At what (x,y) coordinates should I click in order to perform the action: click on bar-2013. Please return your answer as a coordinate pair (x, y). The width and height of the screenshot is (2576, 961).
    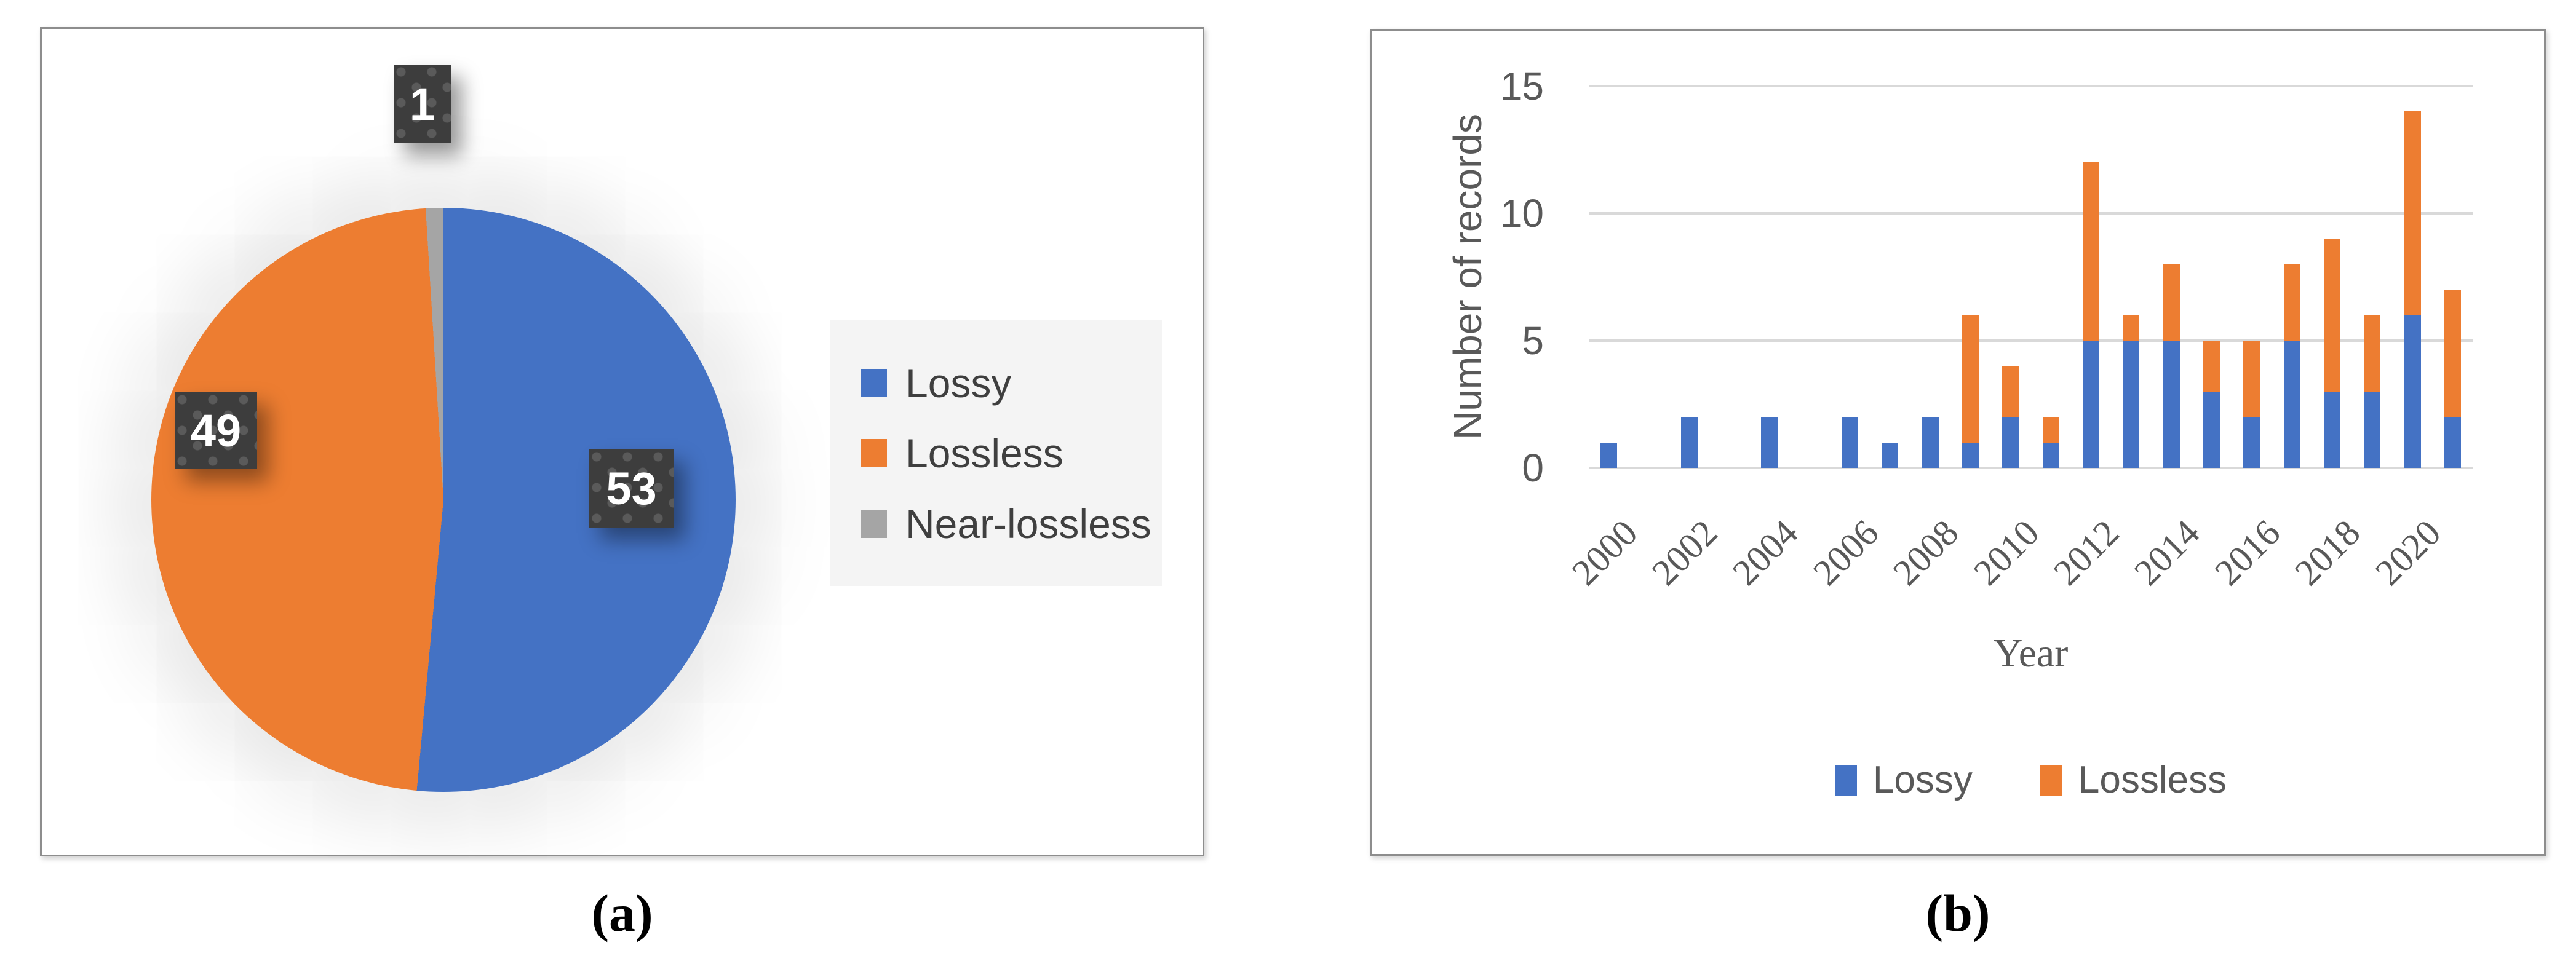
    Looking at the image, I should click on (2131, 277).